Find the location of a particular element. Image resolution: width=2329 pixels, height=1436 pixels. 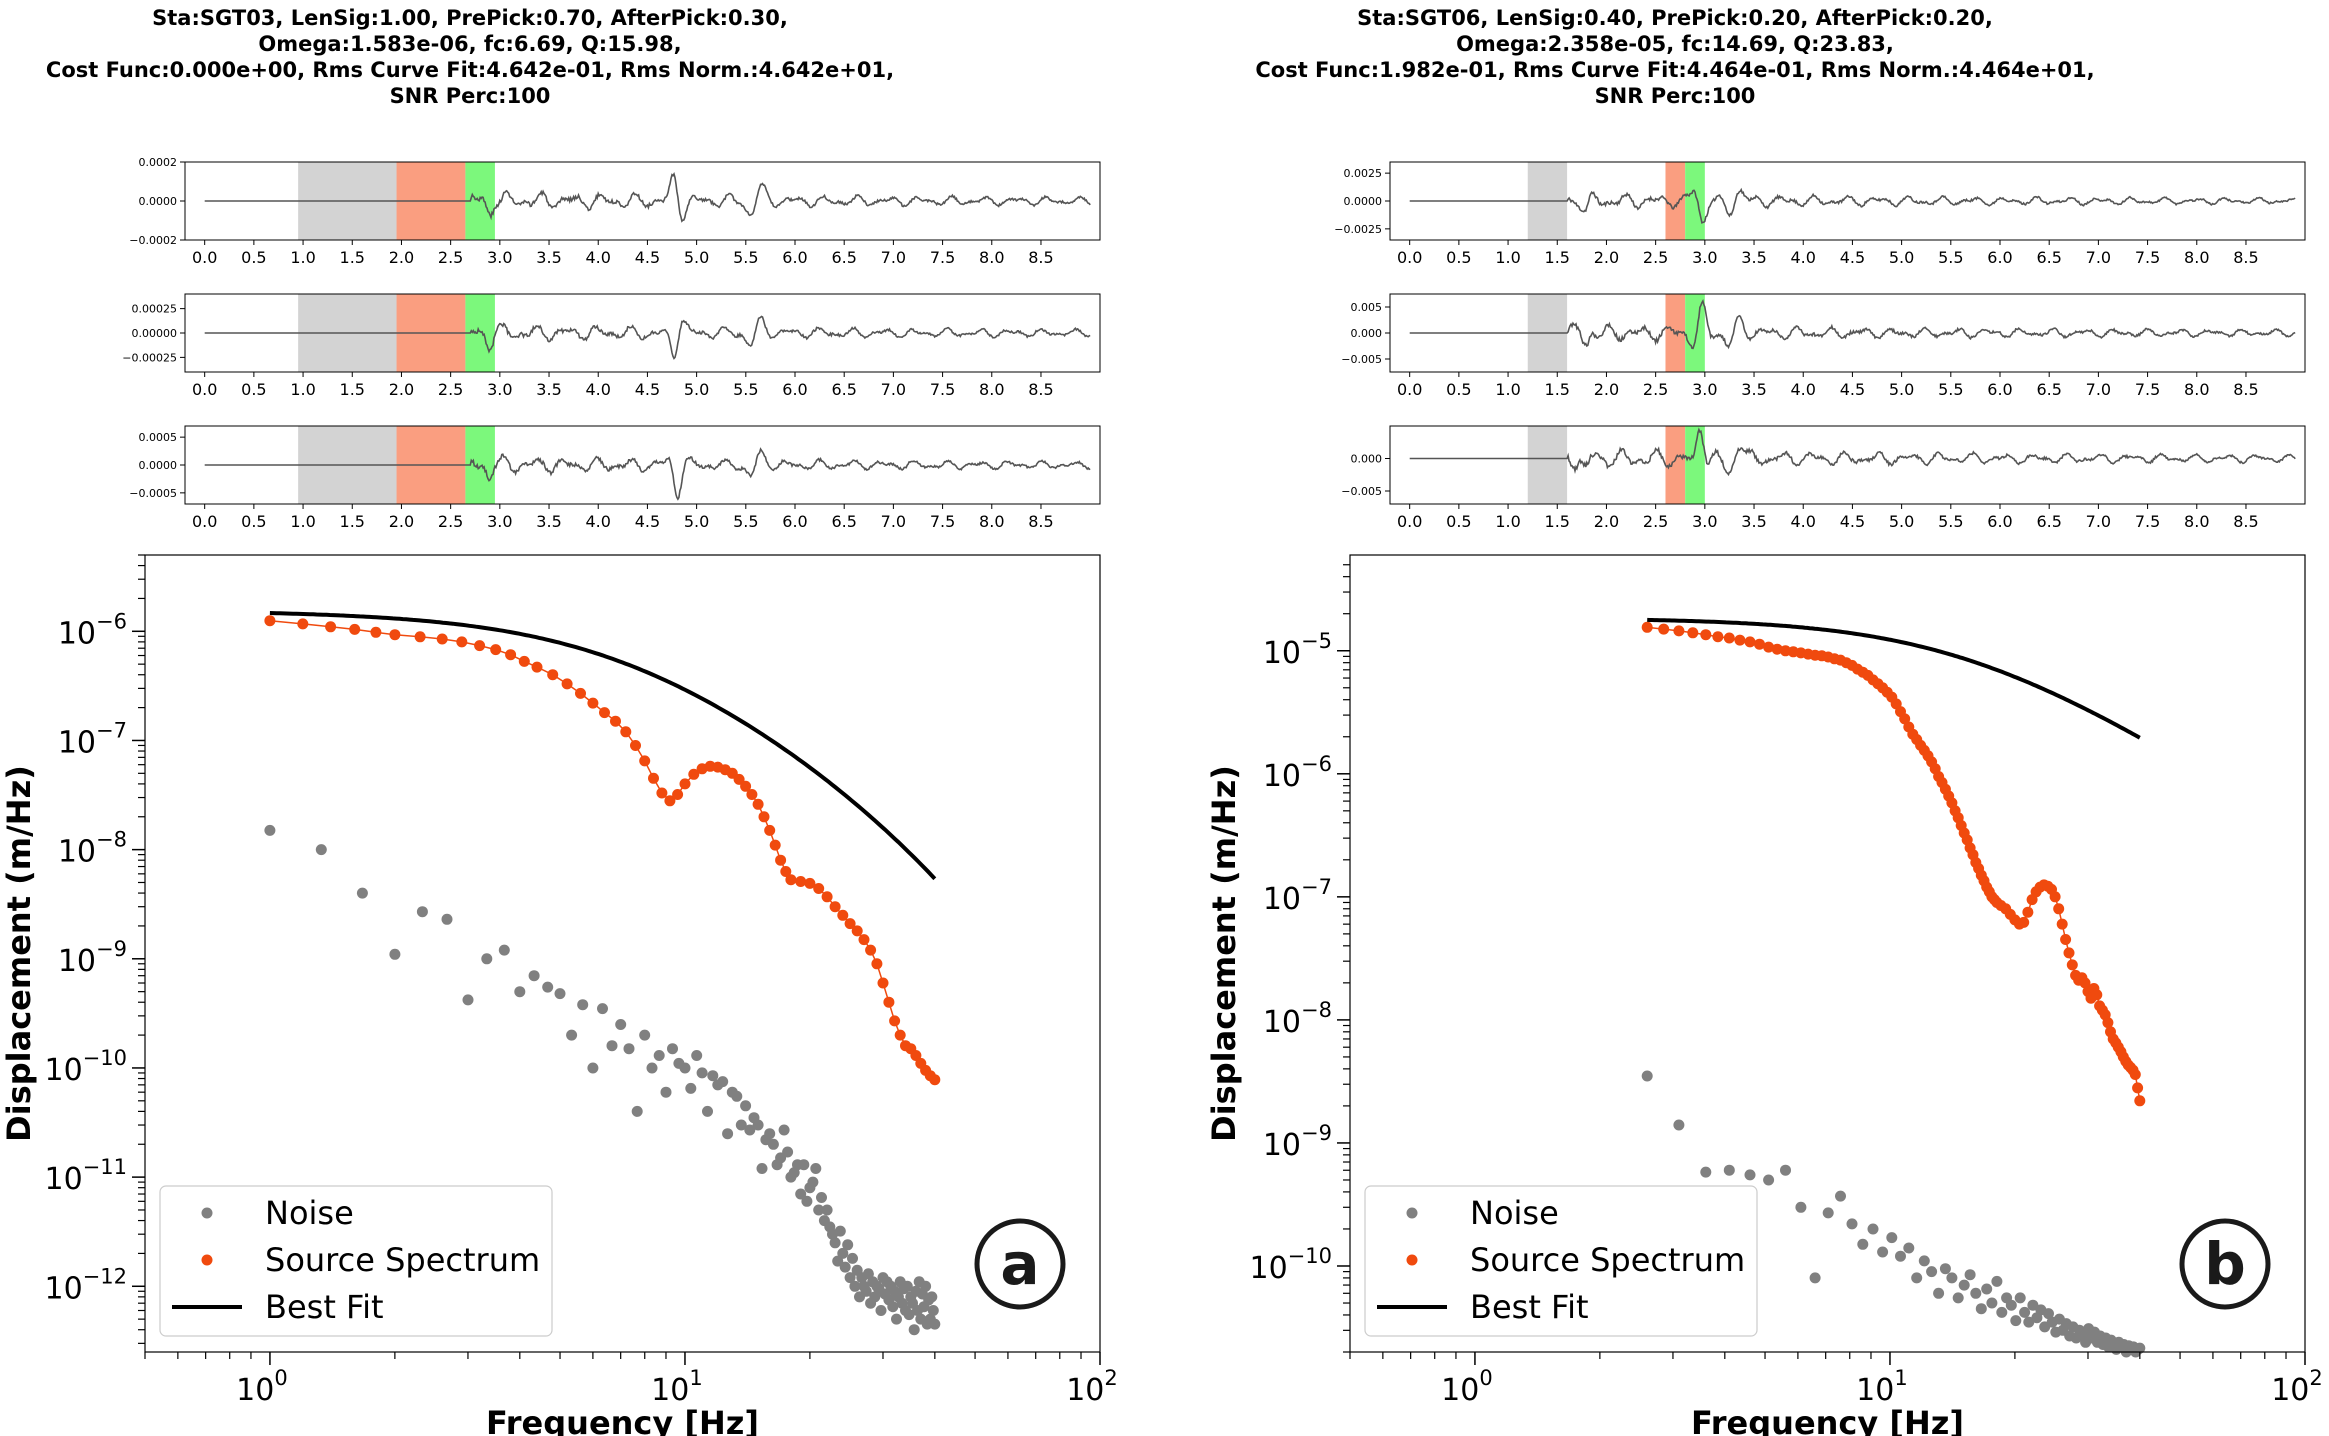

panel-label-circle is located at coordinates (1020, 1264).